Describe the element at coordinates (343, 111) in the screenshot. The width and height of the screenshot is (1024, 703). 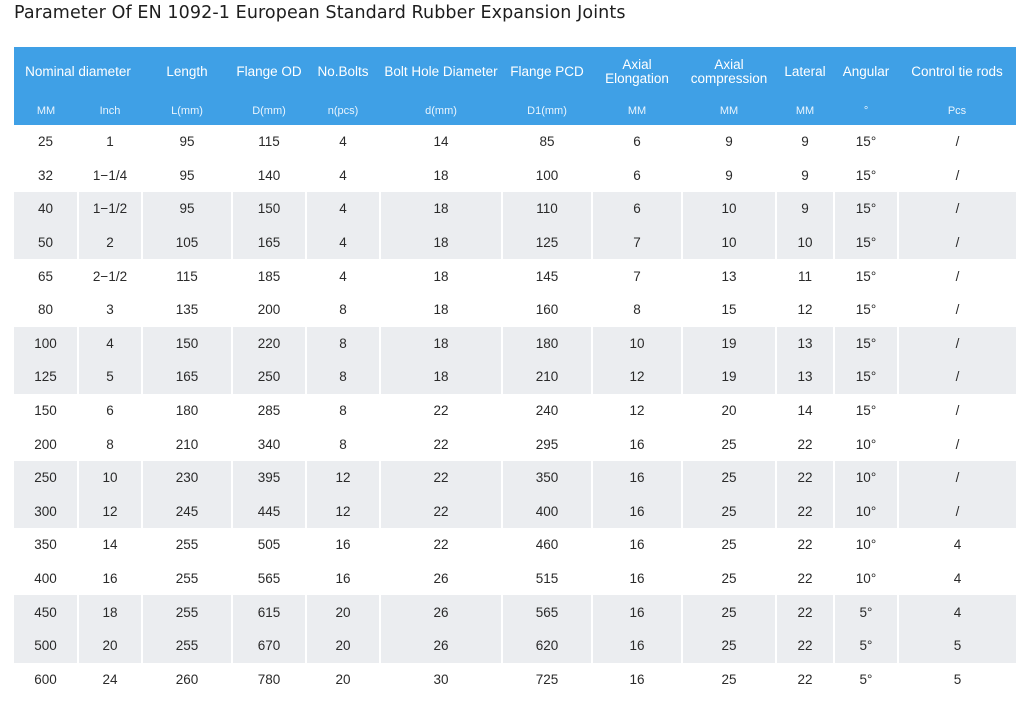
I see `unit-cell: n(pcs)` at that location.